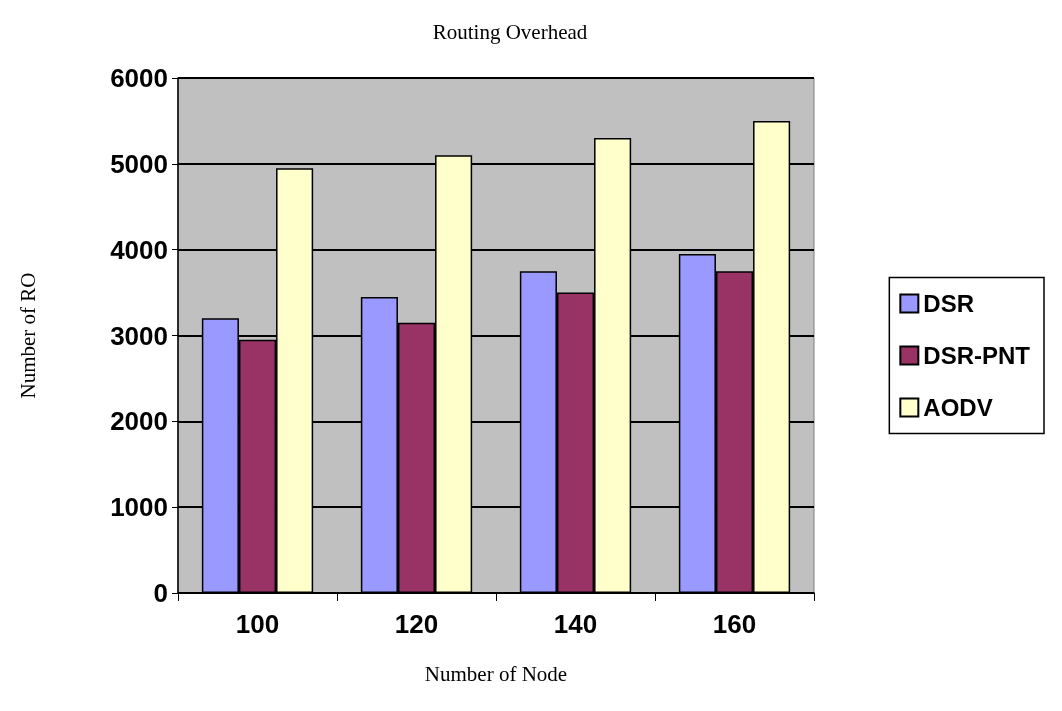 The image size is (1062, 711). Describe the element at coordinates (139, 507) in the screenshot. I see `y-tick-label: 1000` at that location.